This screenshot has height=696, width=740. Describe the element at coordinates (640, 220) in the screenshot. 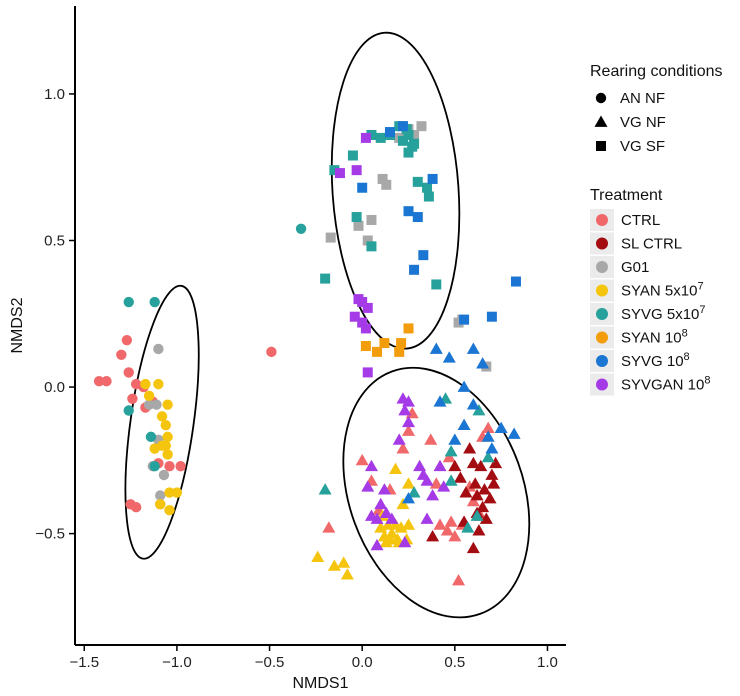

I see `color-legend-label: CTRL` at that location.